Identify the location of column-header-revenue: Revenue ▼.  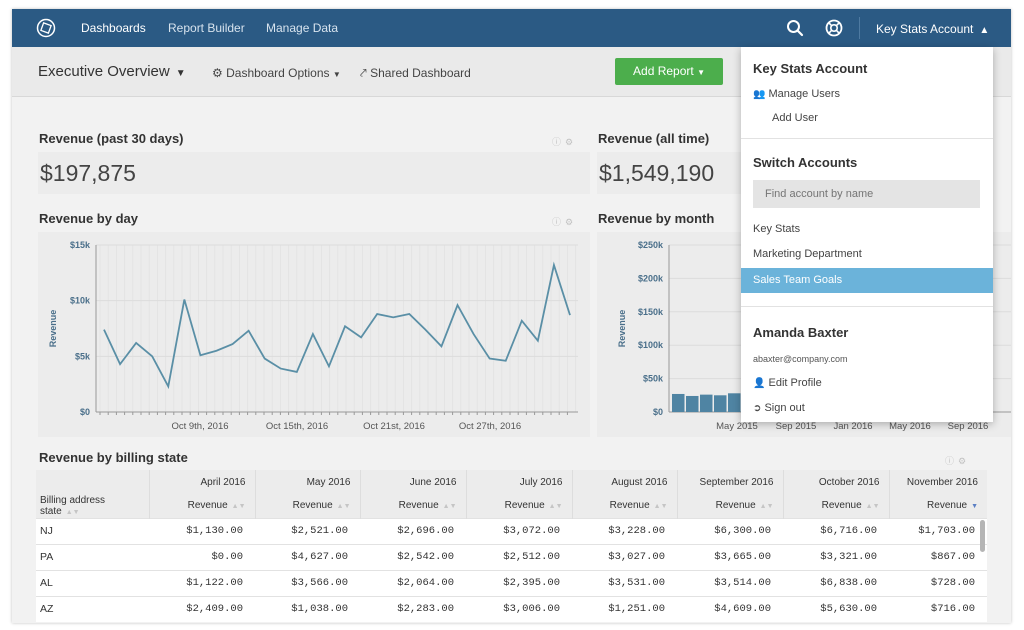
(937, 506).